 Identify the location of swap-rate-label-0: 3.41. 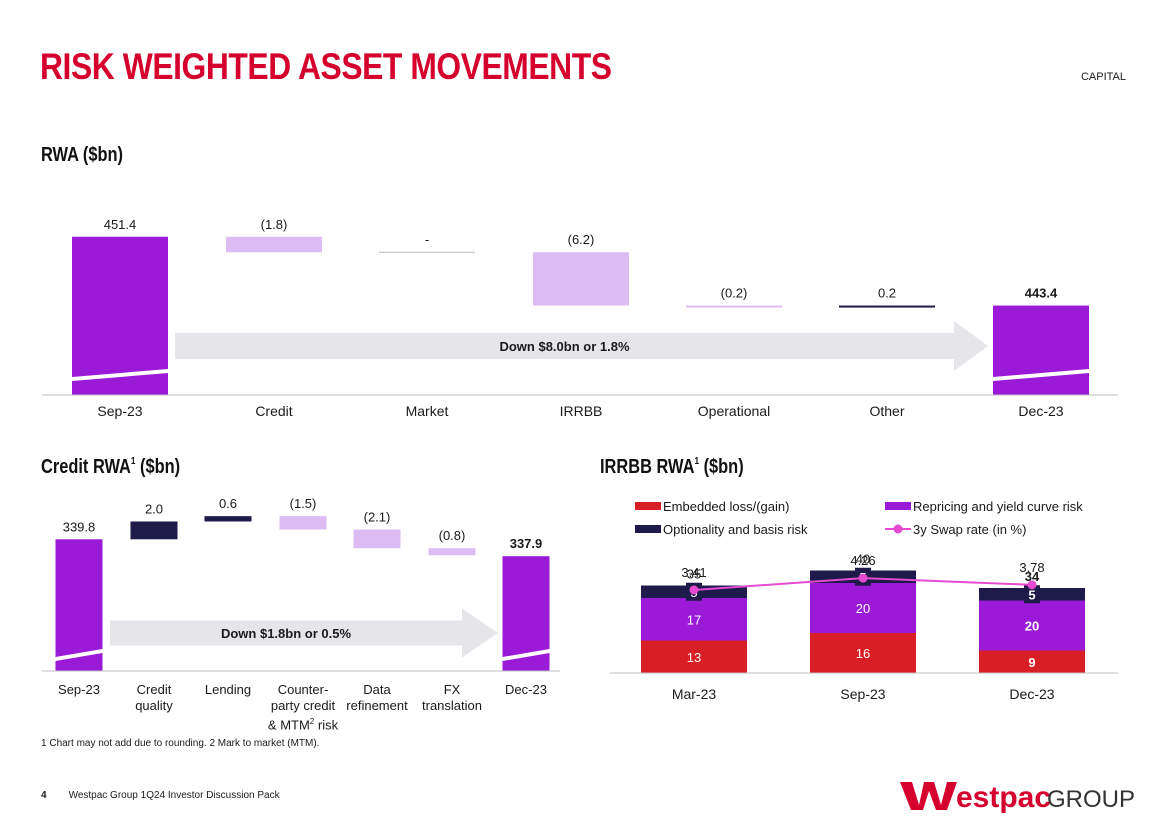
(693, 572).